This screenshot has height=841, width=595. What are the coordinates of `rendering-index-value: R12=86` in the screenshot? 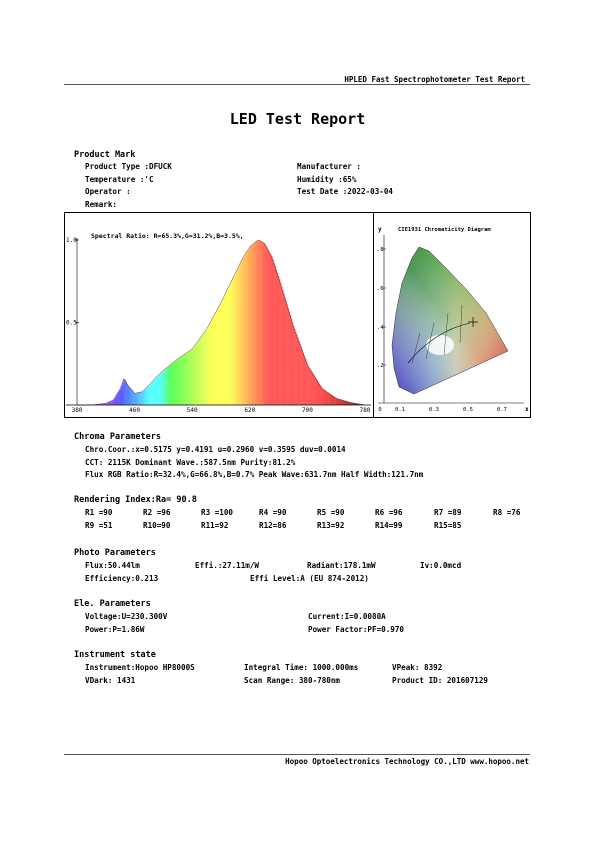 It's located at (273, 525).